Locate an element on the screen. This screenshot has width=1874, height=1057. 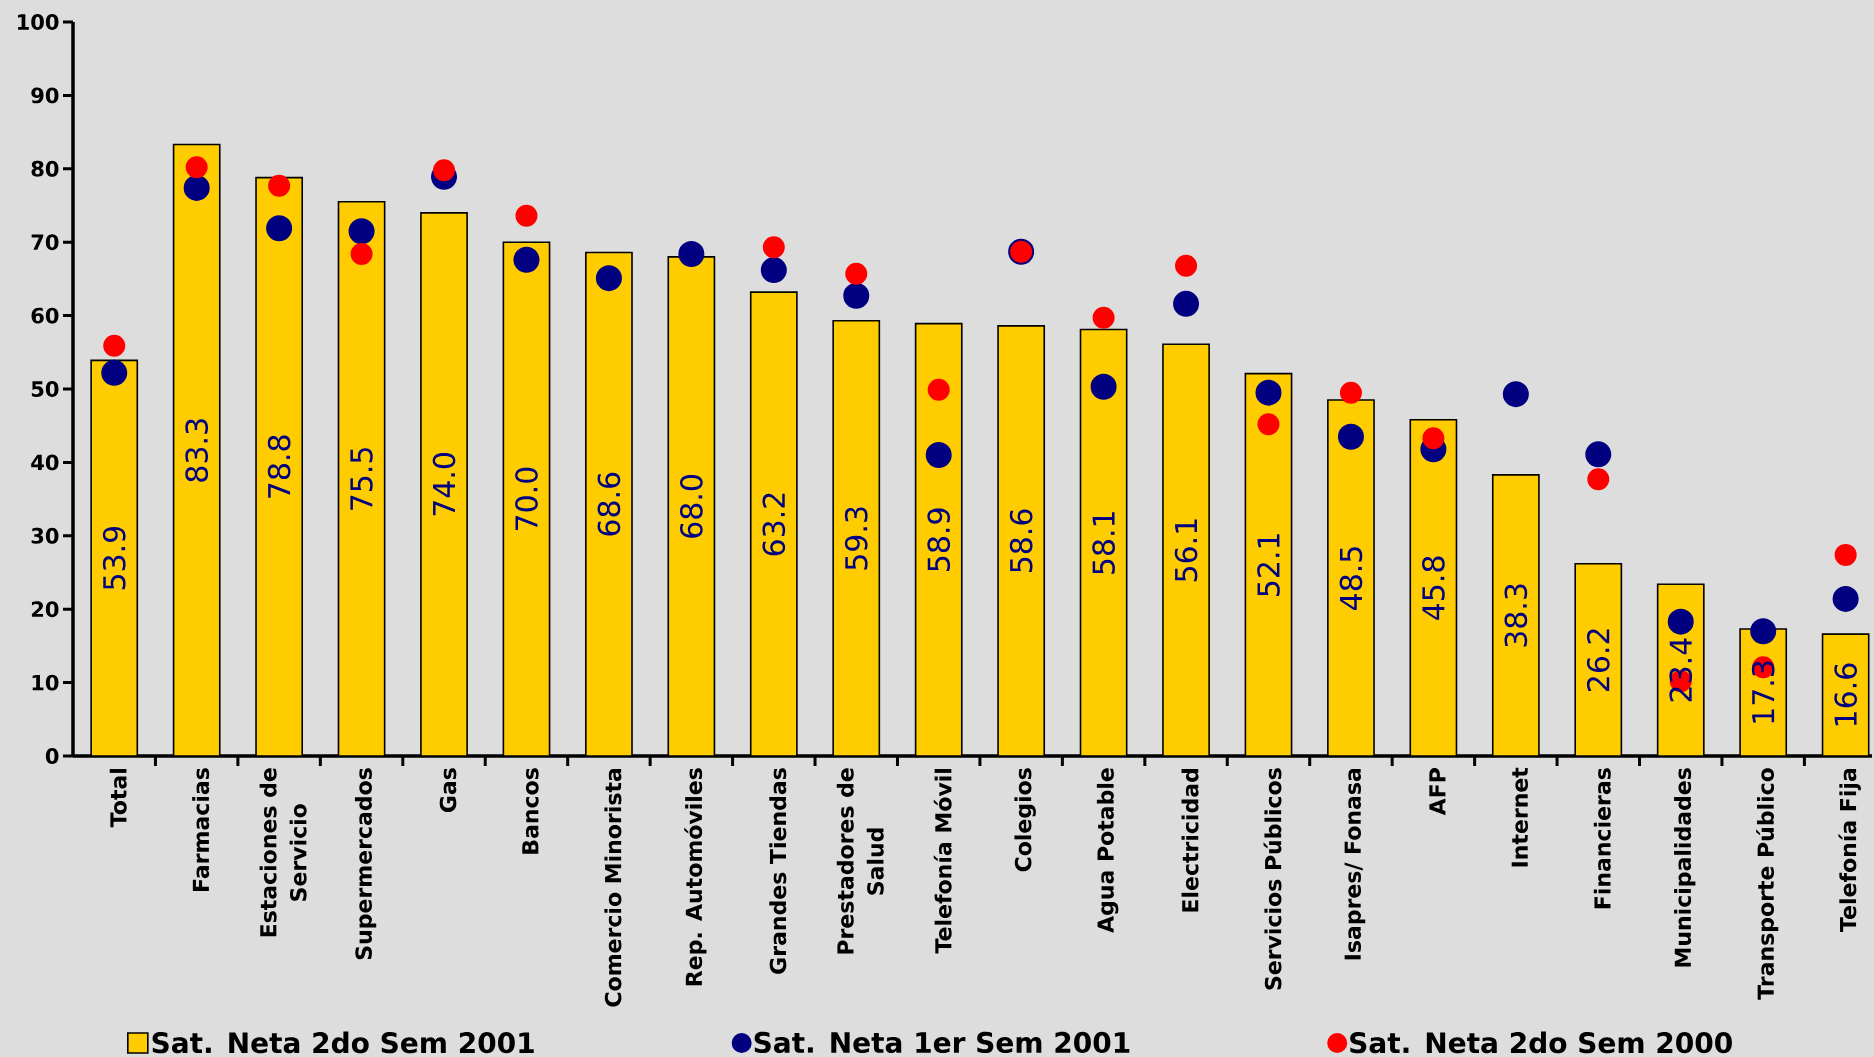
x-tick-label: Servicios Públicos is located at coordinates (1272, 879).